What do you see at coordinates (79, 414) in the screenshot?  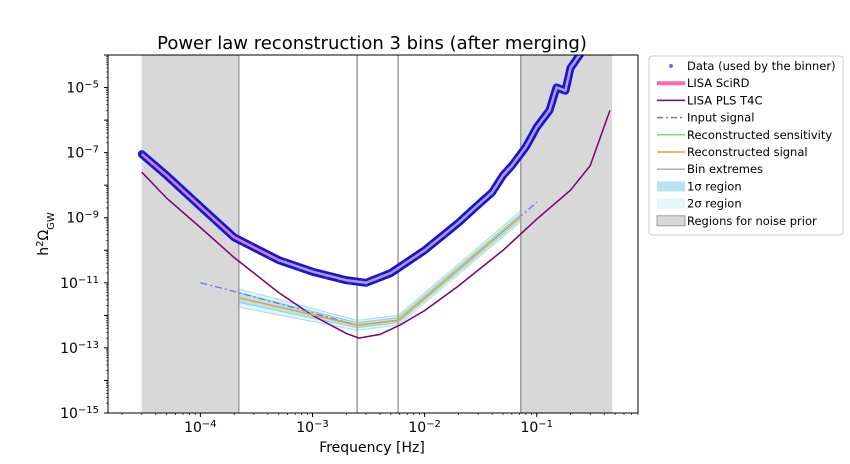 I see `y-tick-label: 10⁻¹⁵` at bounding box center [79, 414].